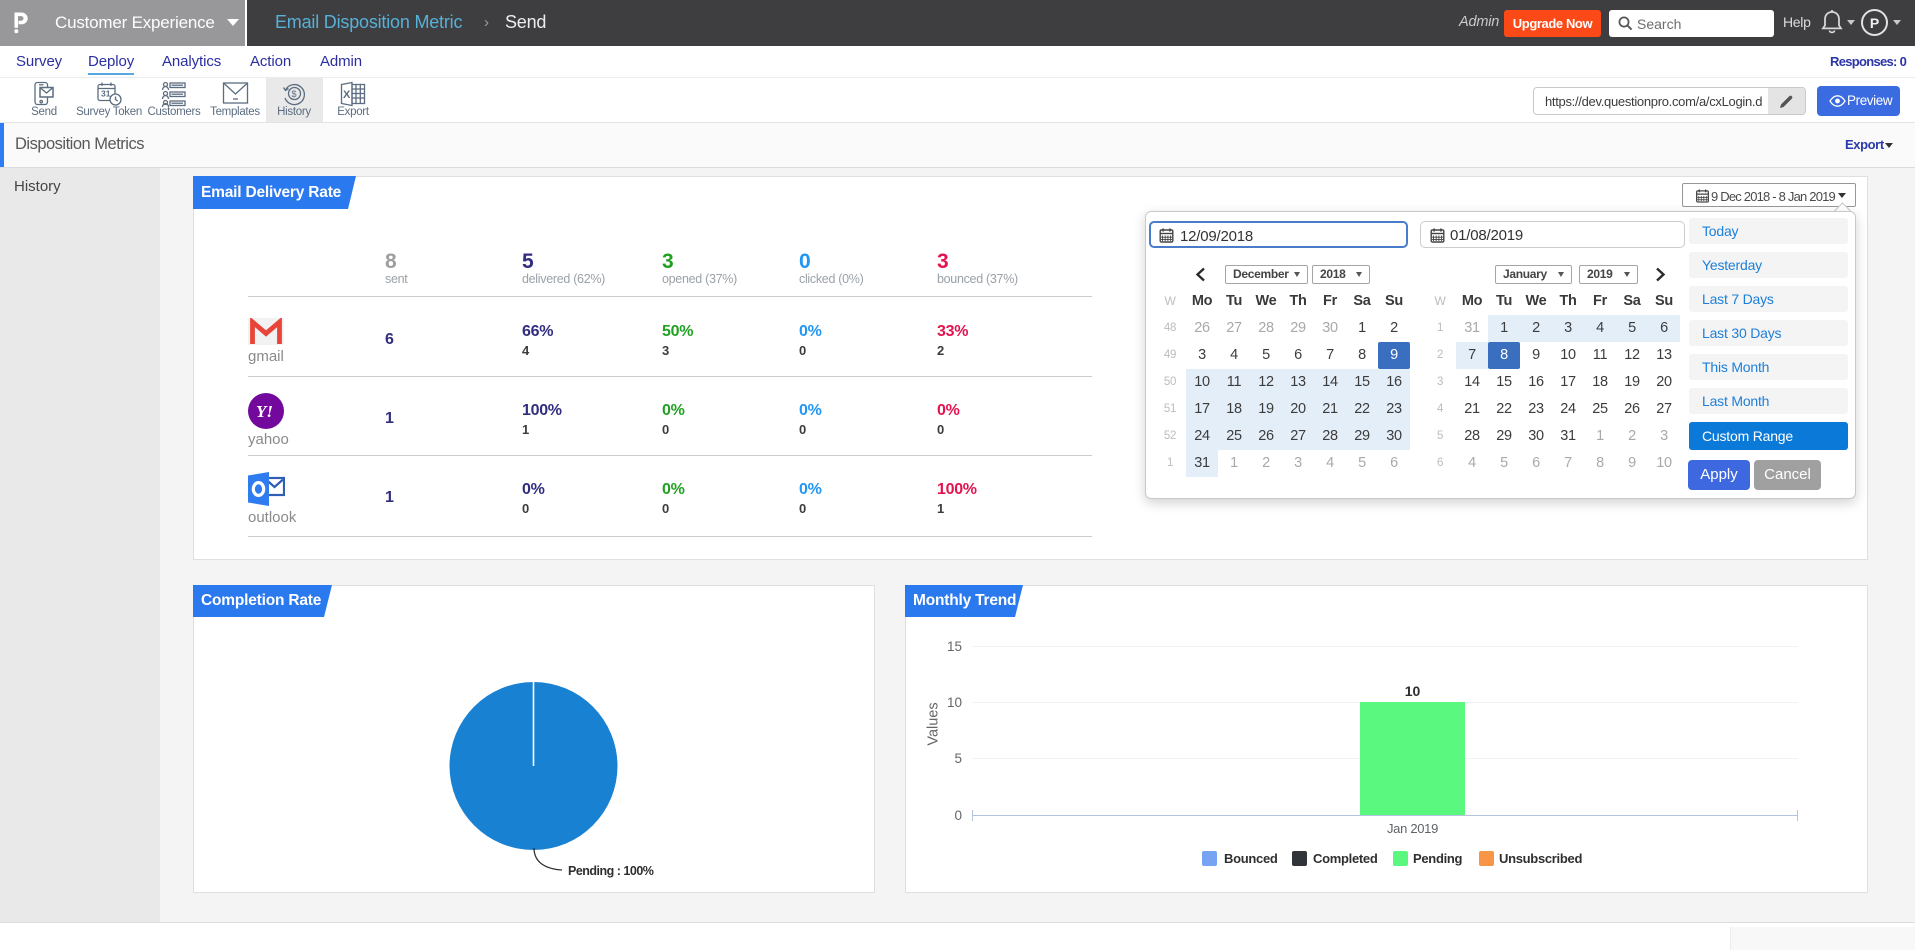  What do you see at coordinates (611, 871) in the screenshot?
I see `svg-text: Pending : 100%` at bounding box center [611, 871].